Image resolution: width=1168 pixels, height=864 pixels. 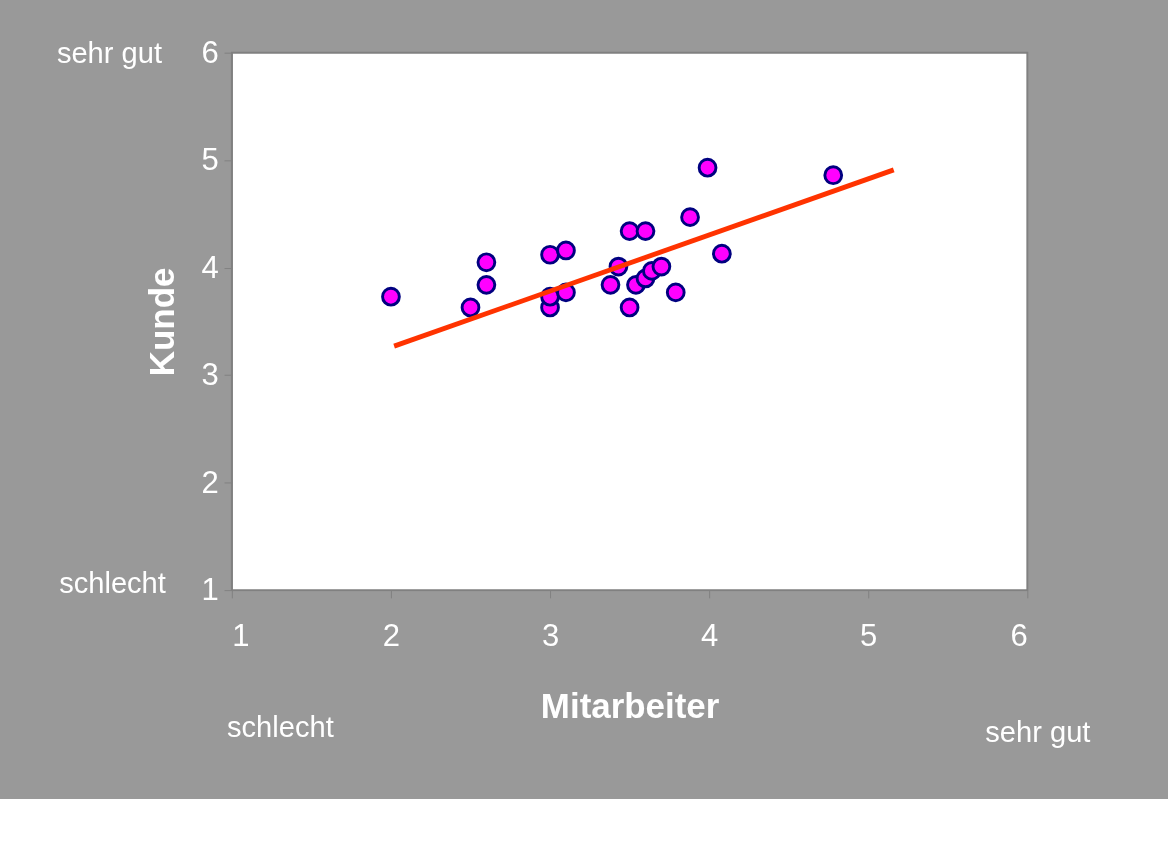 I want to click on x-tick-label: 5, so click(x=869, y=635).